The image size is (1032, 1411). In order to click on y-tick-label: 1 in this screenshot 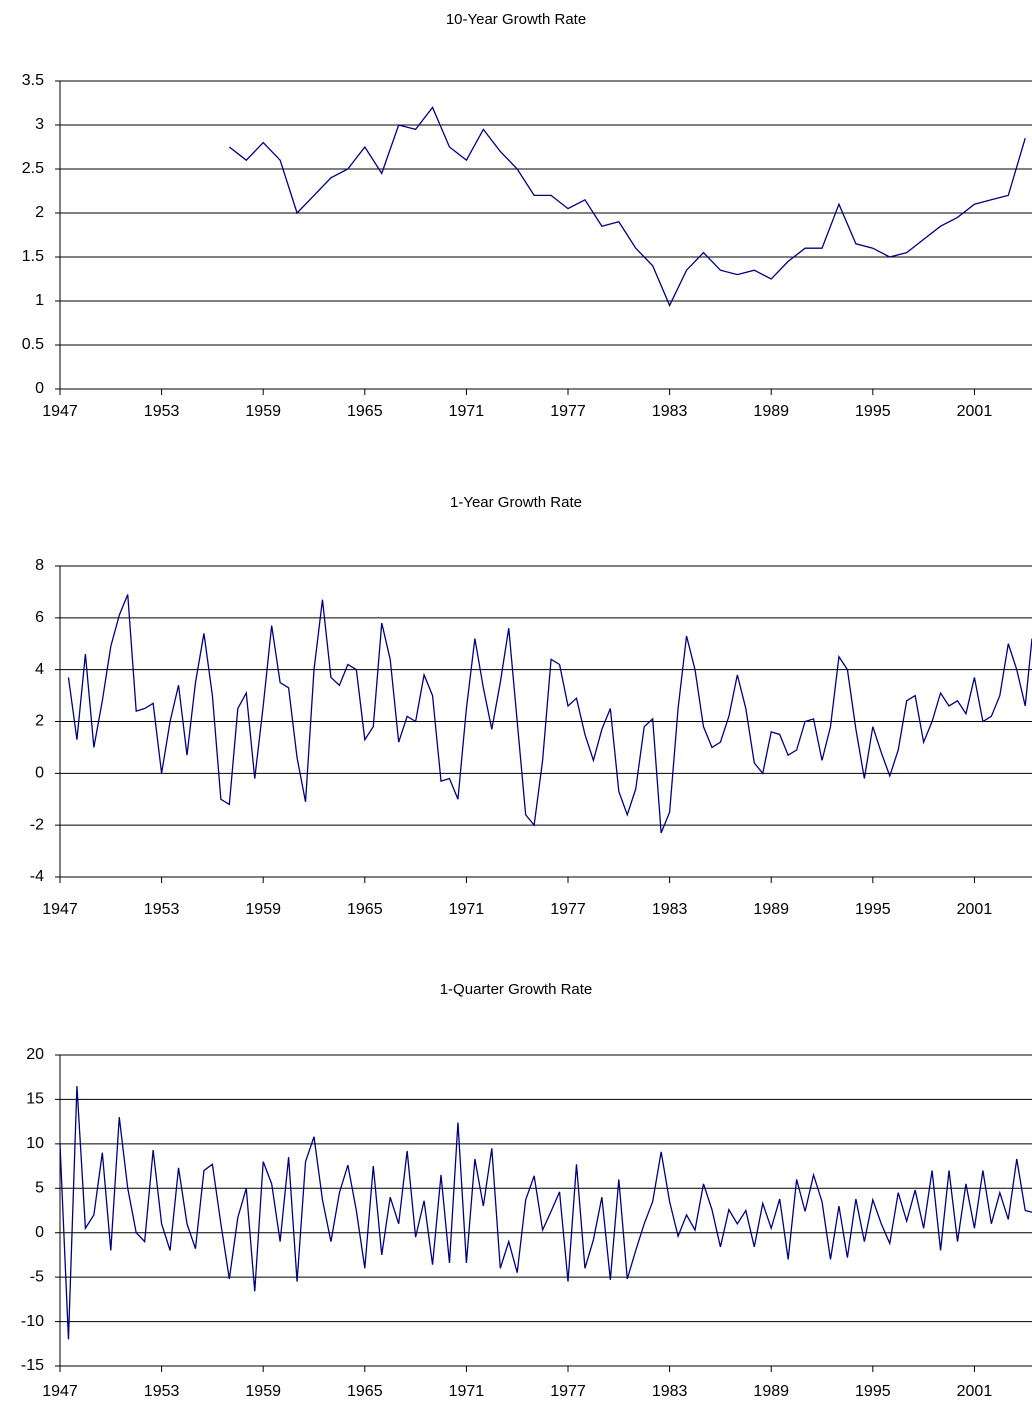, I will do `click(39, 300)`.